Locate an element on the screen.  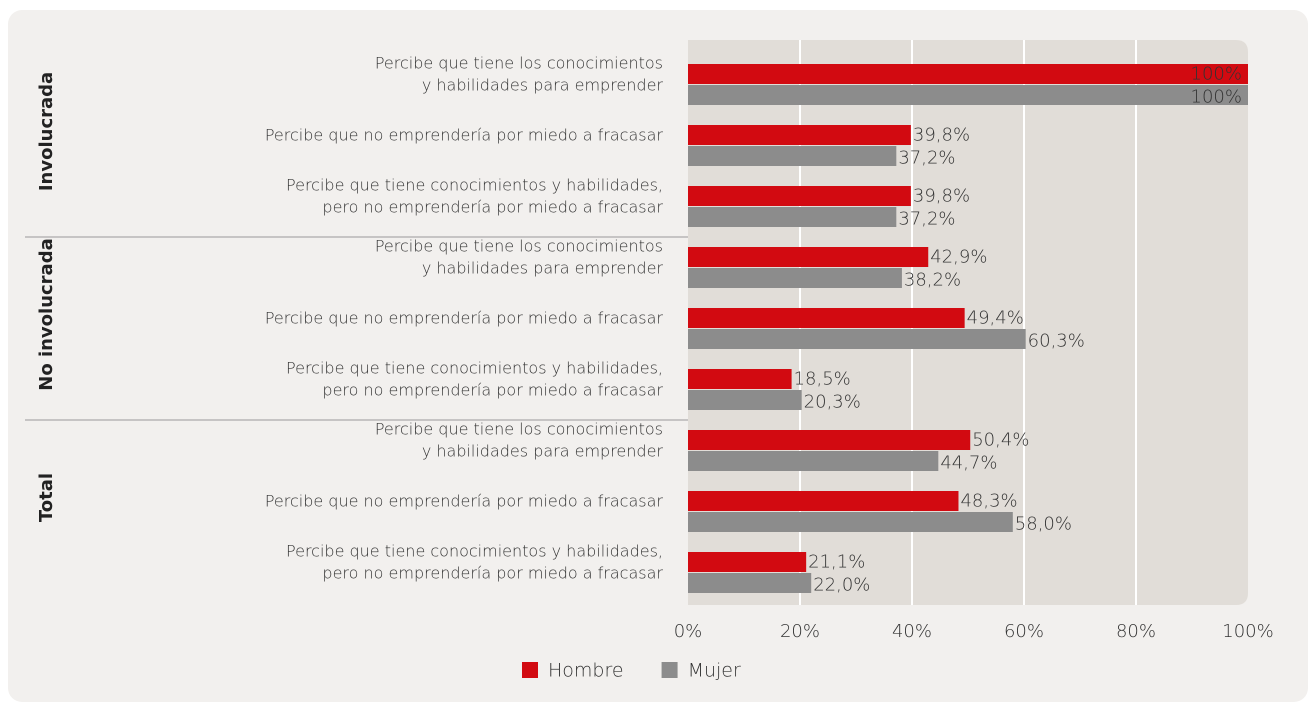
group-label: Involucrada is located at coordinates (46, 131).